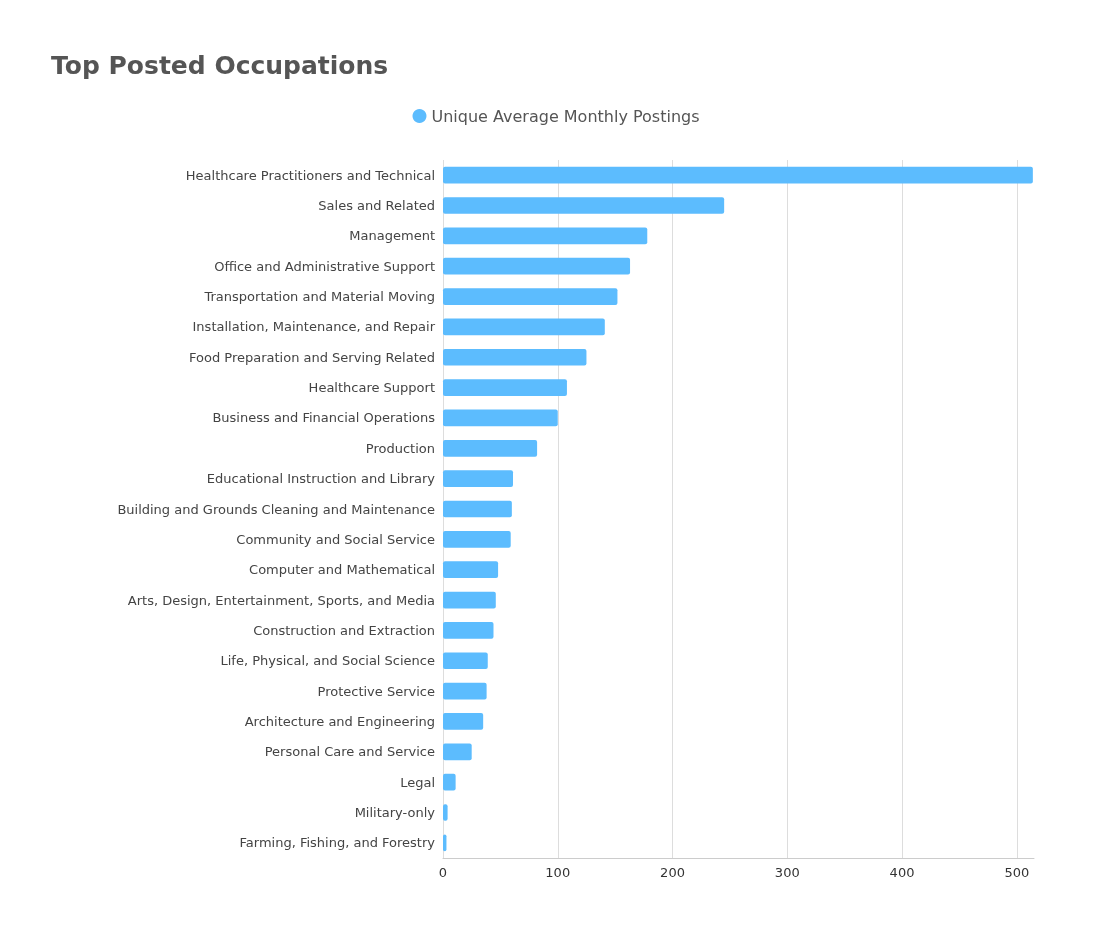 The image size is (1116, 940). Describe the element at coordinates (324, 418) in the screenshot. I see `y-tick-label: Business and Financial Operations` at that location.